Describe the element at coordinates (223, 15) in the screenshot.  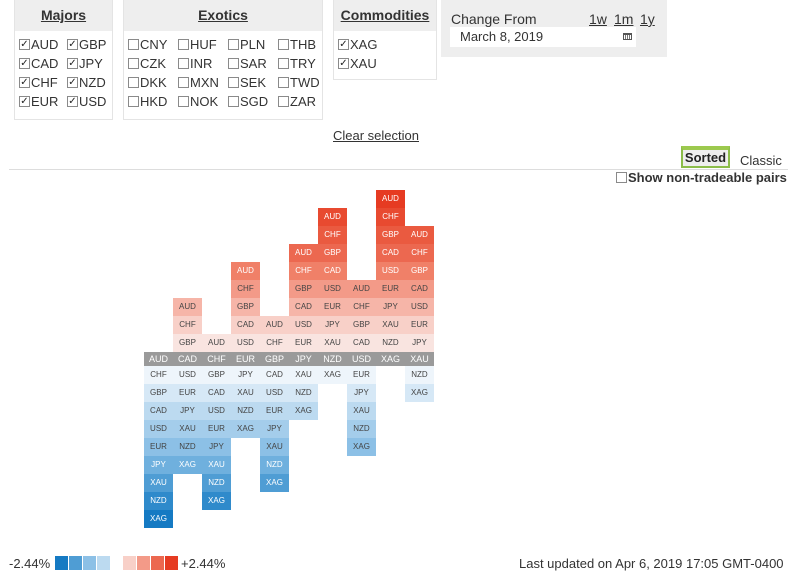
I see `exotics-title: Exotics` at that location.